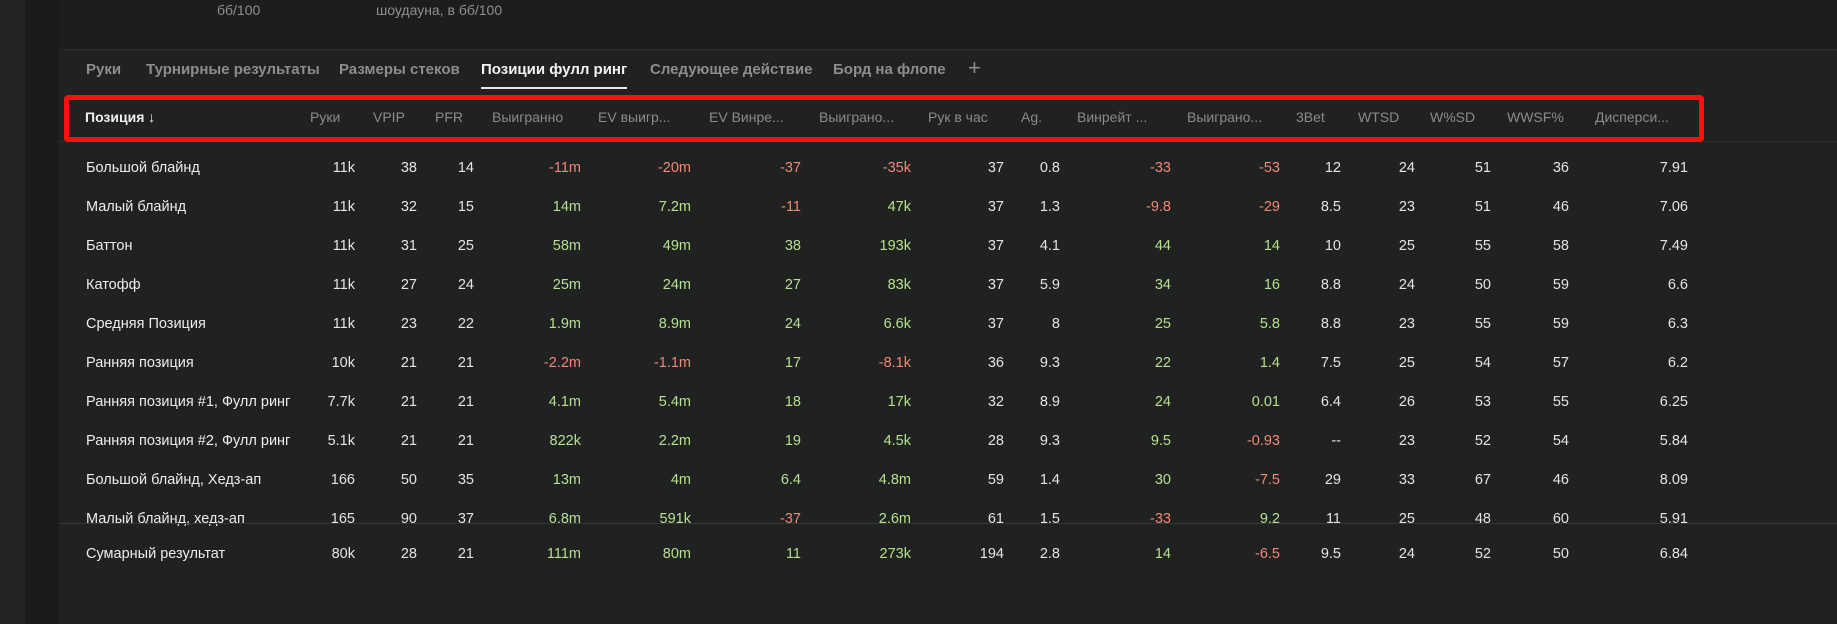  I want to click on cell-ev-won: 4m, so click(680, 480).